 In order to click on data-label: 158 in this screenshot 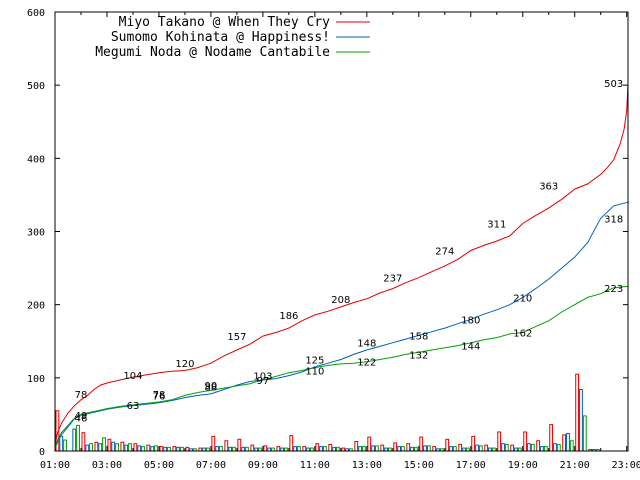, I will do `click(418, 336)`.